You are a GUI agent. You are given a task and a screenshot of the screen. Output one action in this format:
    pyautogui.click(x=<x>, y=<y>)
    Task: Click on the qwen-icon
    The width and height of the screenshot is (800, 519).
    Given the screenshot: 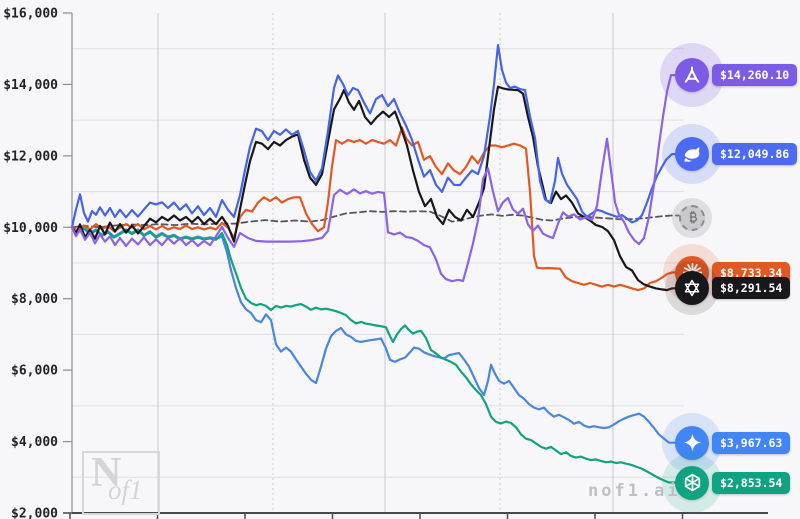 What is the action you would take?
    pyautogui.click(x=692, y=288)
    